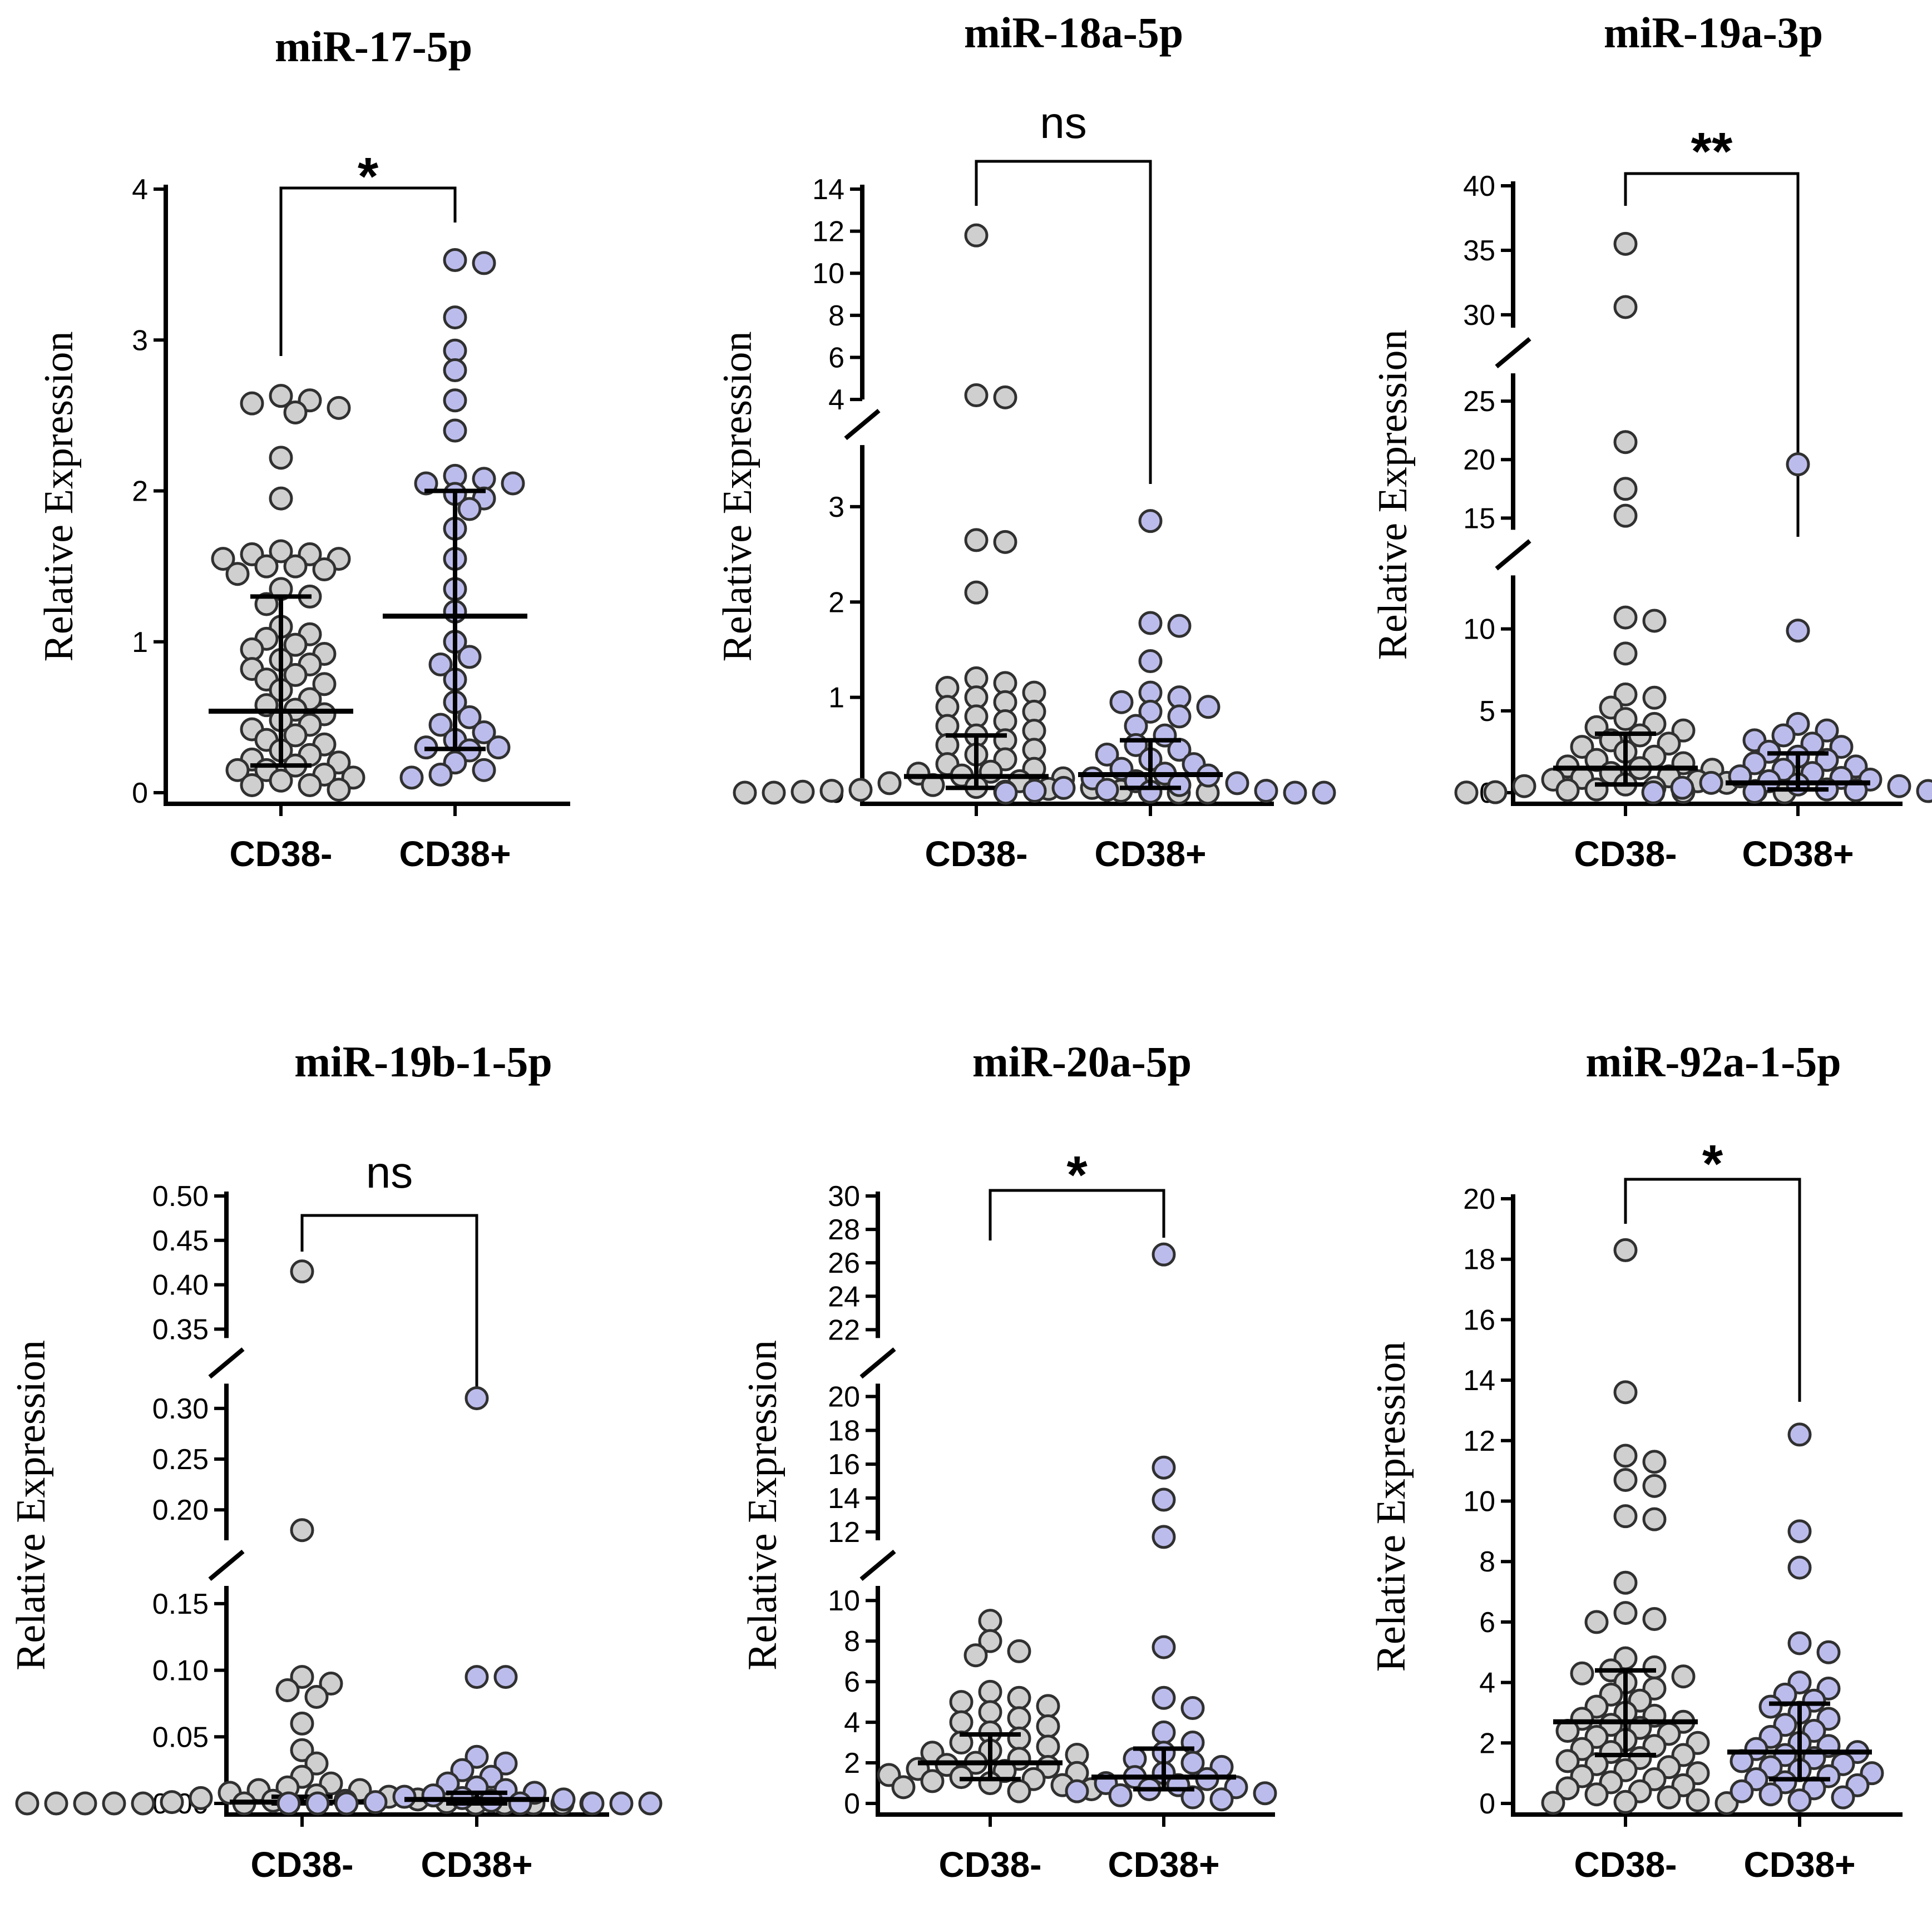  Describe the element at coordinates (1479, 186) in the screenshot. I see `y-tick-label: 40` at that location.